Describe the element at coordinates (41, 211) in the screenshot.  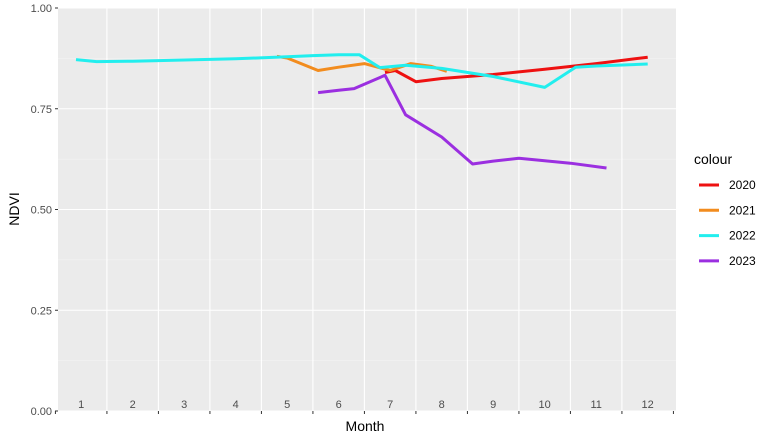
I see `y-tick-label: 0.50` at that location.